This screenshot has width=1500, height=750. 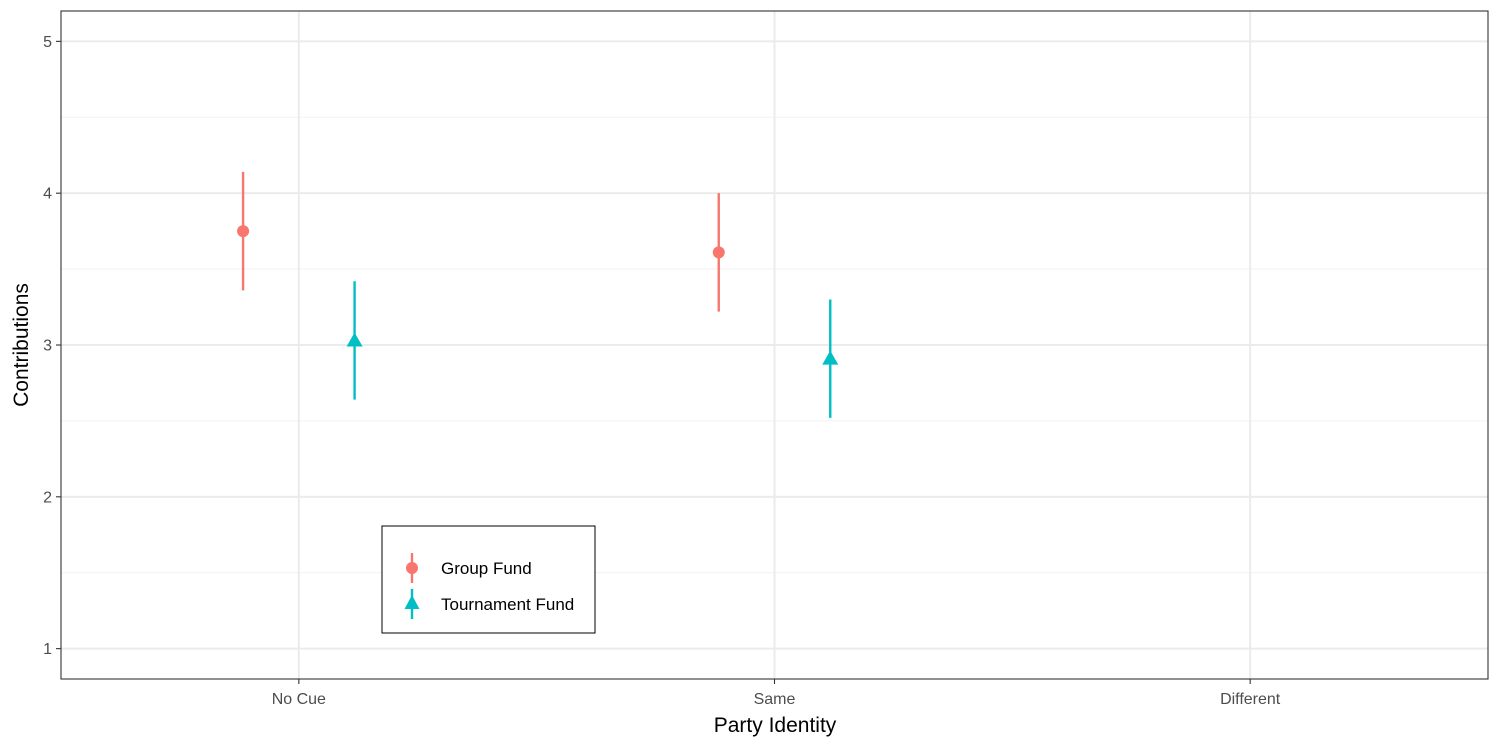 I want to click on legend-item-group-fund: Group Fund, so click(x=469, y=568).